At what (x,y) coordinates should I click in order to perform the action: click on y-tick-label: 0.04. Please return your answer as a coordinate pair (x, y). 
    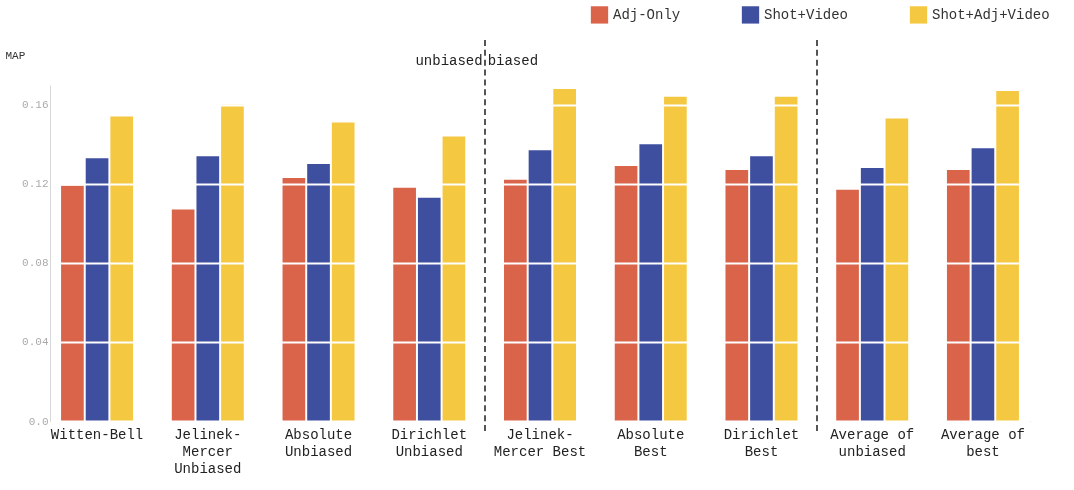
    Looking at the image, I should click on (35, 342).